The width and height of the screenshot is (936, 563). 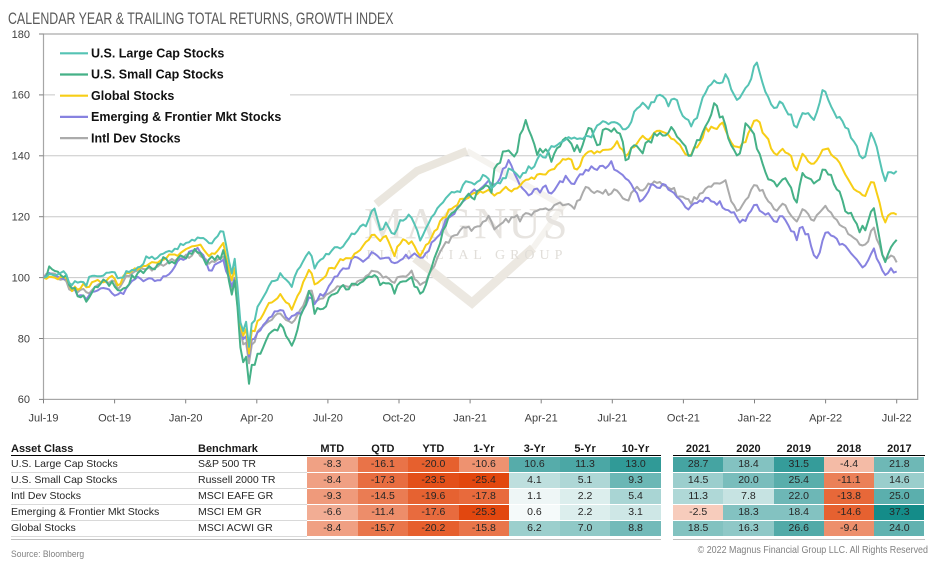 What do you see at coordinates (470, 418) in the screenshot?
I see `svg-text: Jan-21` at bounding box center [470, 418].